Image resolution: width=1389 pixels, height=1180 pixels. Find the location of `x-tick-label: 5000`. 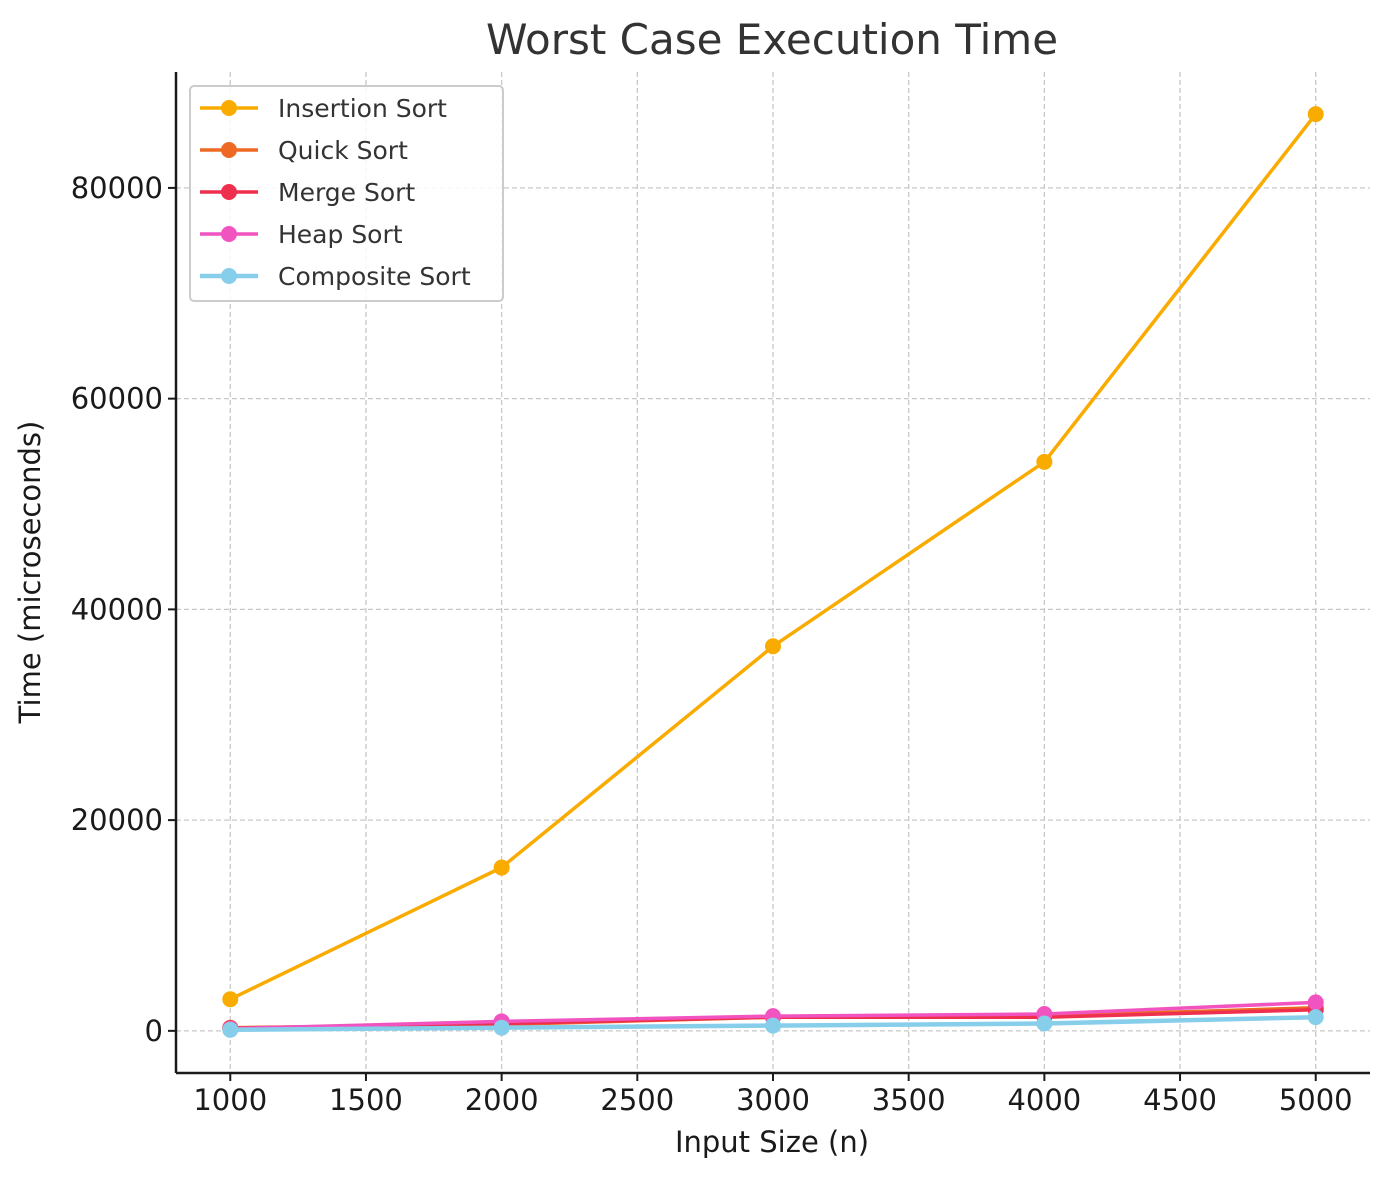

x-tick-label: 5000 is located at coordinates (1316, 1100).